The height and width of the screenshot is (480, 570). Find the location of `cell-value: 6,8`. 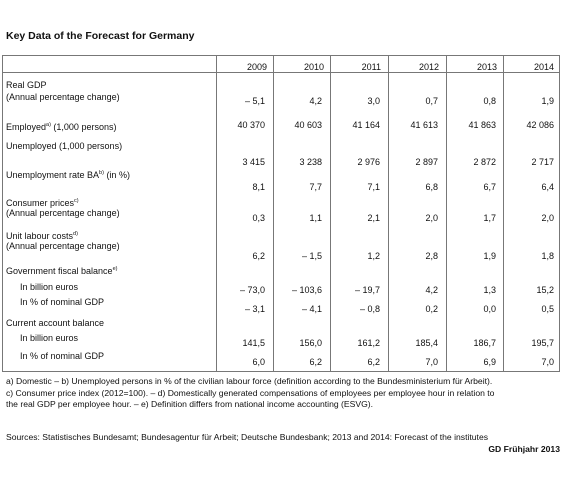

cell-value: 6,8 is located at coordinates (431, 187).